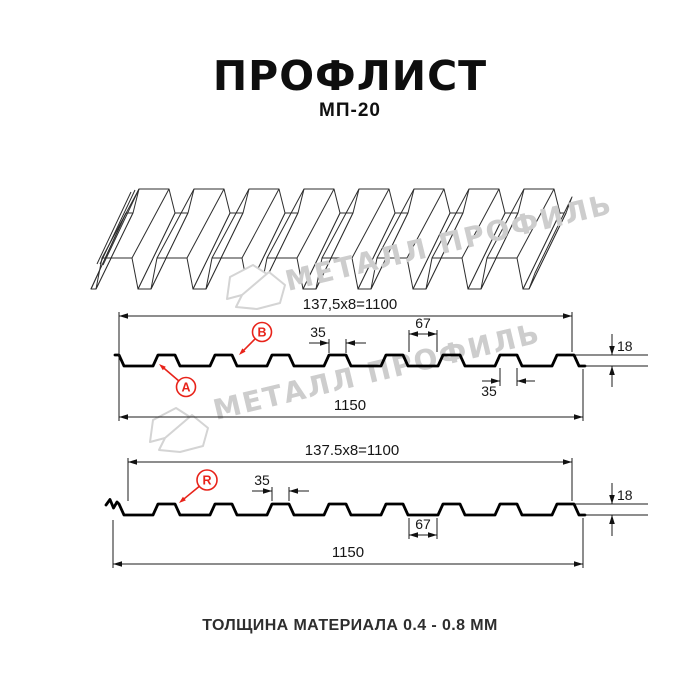 The width and height of the screenshot is (700, 700). What do you see at coordinates (625, 346) in the screenshot?
I see `dim-label-18-top: 18` at bounding box center [625, 346].